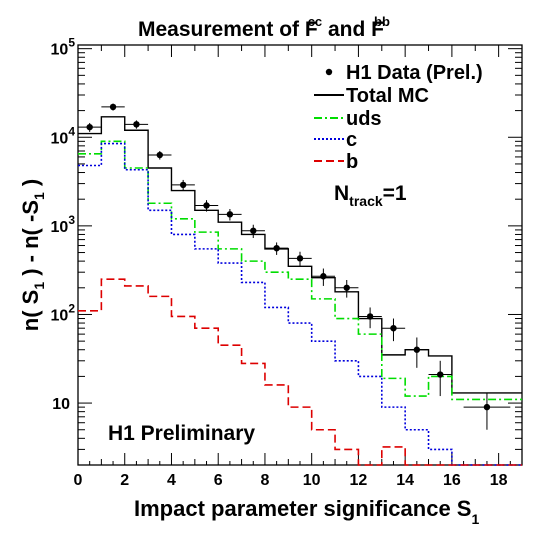 The image size is (544, 536). I want to click on x-axis-title: Impact parameter significance S1, so click(306, 511).